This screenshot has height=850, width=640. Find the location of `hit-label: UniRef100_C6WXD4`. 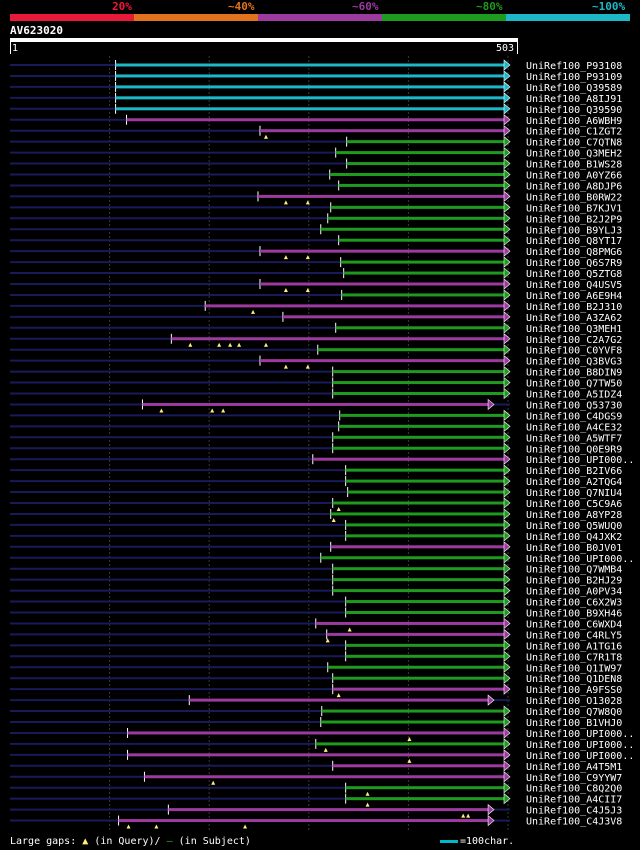

hit-label: UniRef100_C6WXD4 is located at coordinates (574, 624).